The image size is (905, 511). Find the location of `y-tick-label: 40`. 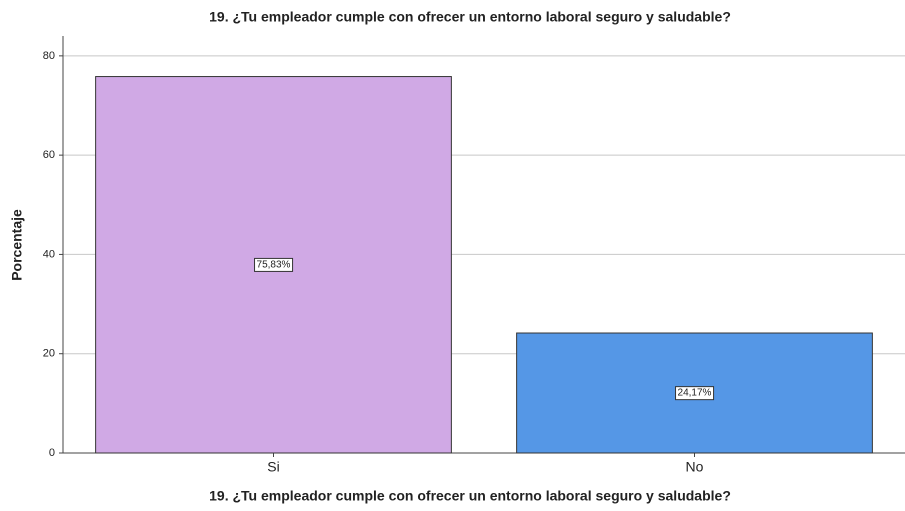

y-tick-label: 40 is located at coordinates (49, 254).